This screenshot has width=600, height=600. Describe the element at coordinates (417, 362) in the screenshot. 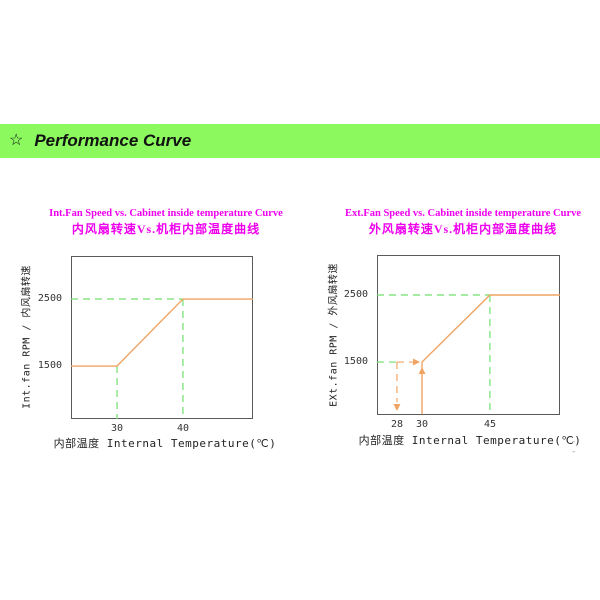

I see `hysteresis-right-arrow` at that location.